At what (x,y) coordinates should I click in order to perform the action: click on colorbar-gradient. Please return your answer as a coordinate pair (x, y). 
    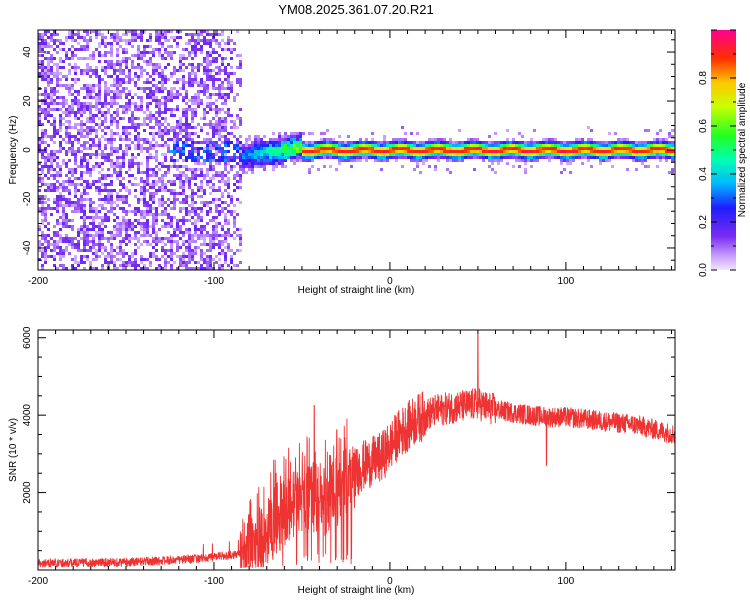
    Looking at the image, I should click on (723, 150).